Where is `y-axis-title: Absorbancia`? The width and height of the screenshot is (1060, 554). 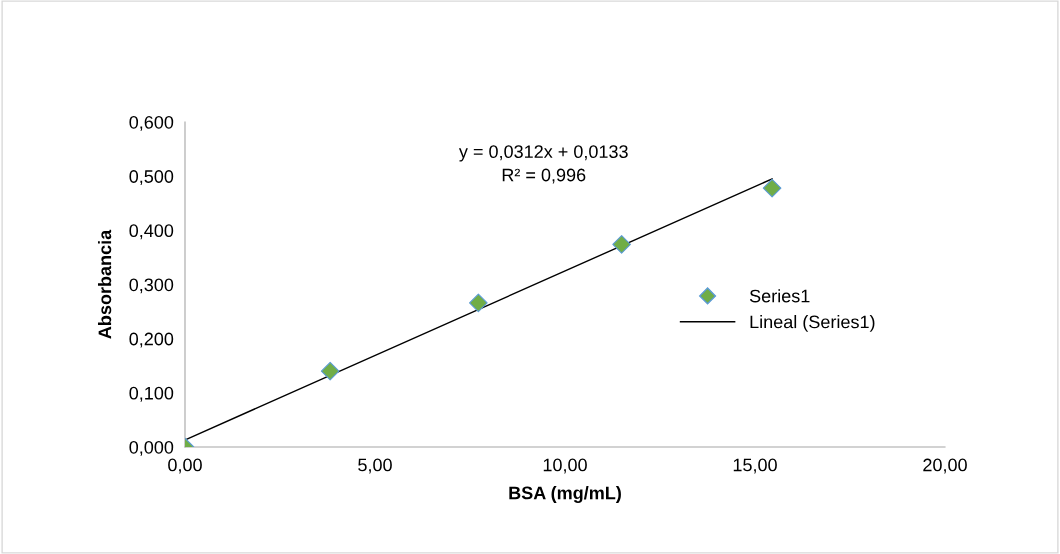 y-axis-title: Absorbancia is located at coordinates (104, 284).